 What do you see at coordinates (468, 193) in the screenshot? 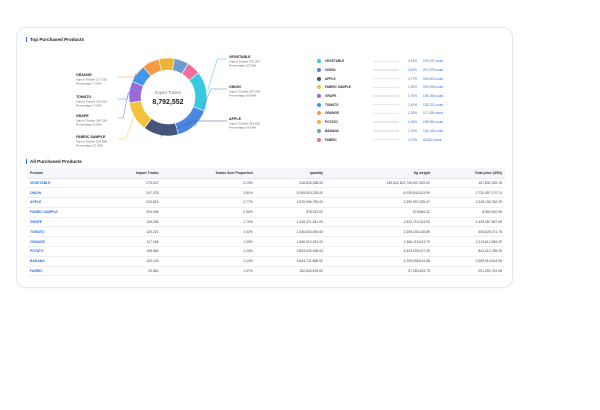
I see `table-cell: 2,732,497,170.74` at bounding box center [468, 193].